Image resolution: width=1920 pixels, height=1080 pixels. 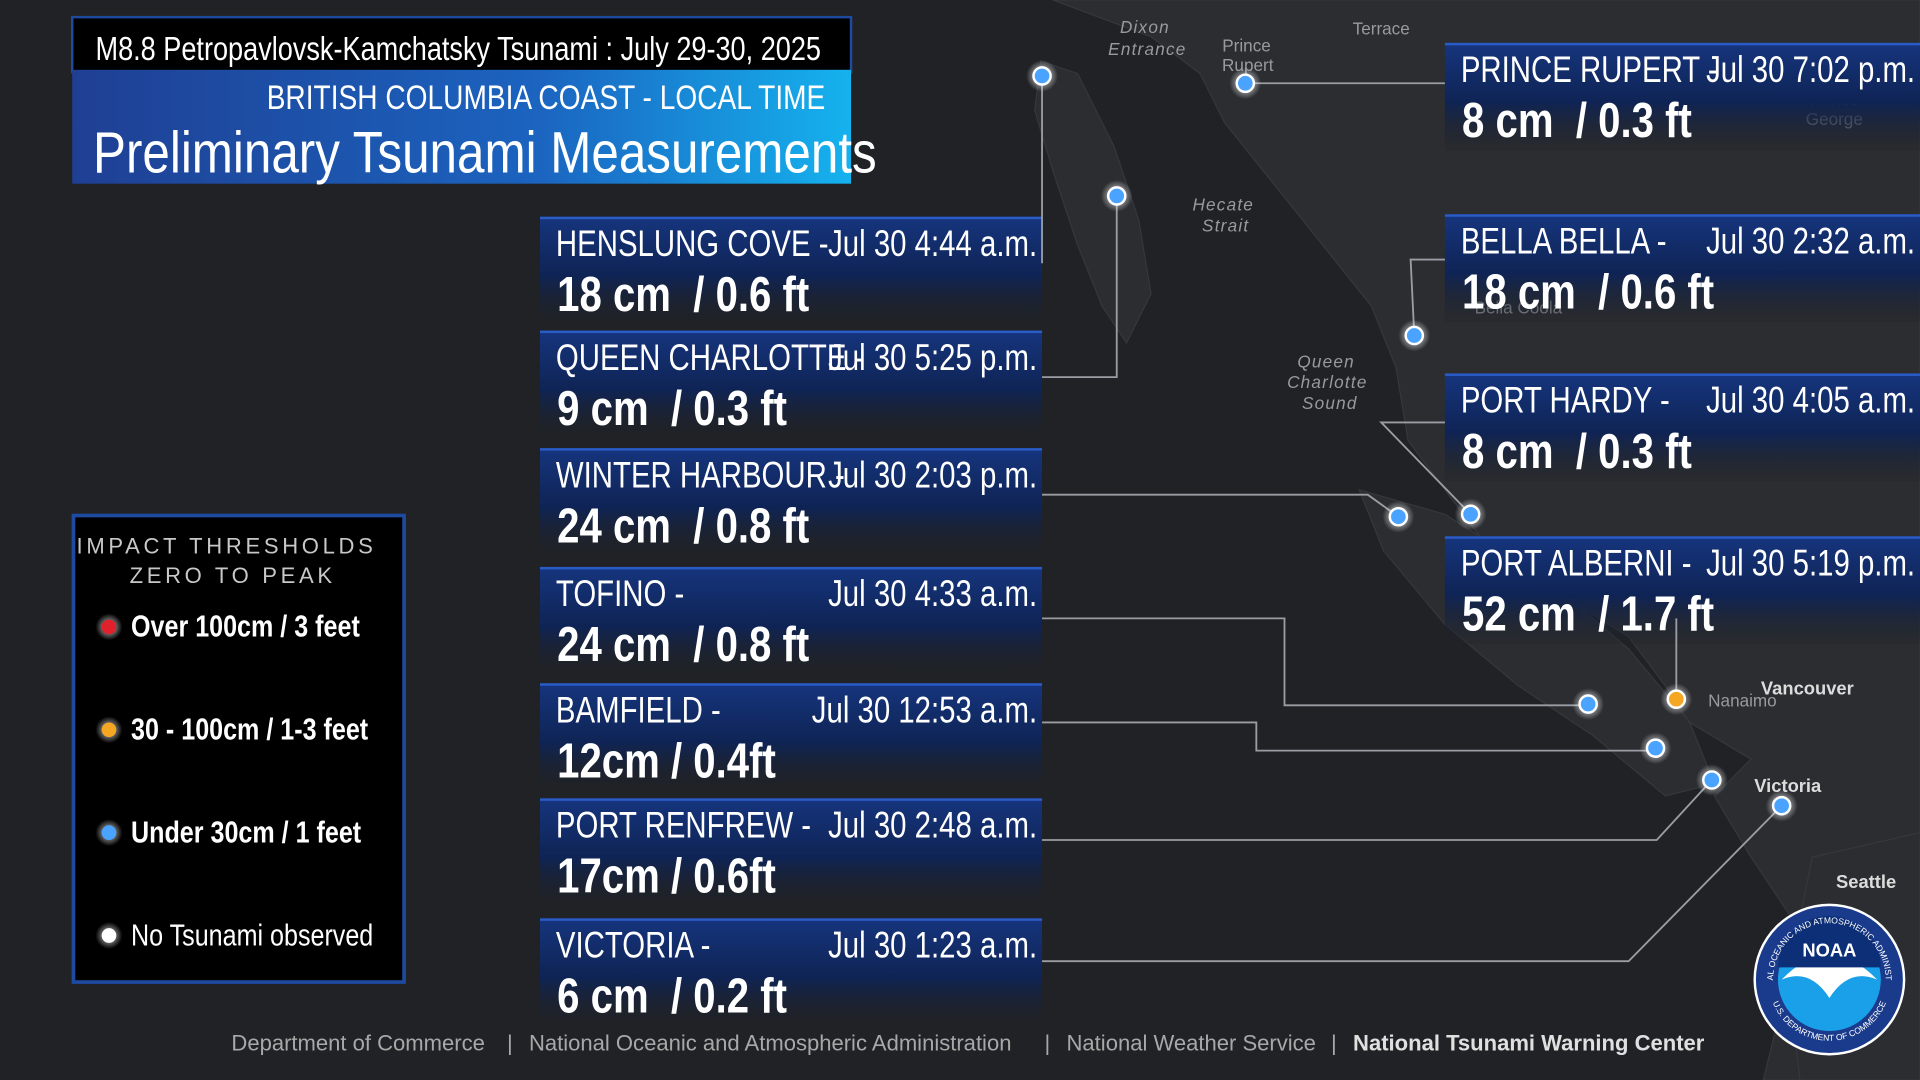 What do you see at coordinates (638, 710) in the screenshot?
I see `station-name: BAMFIELD -` at bounding box center [638, 710].